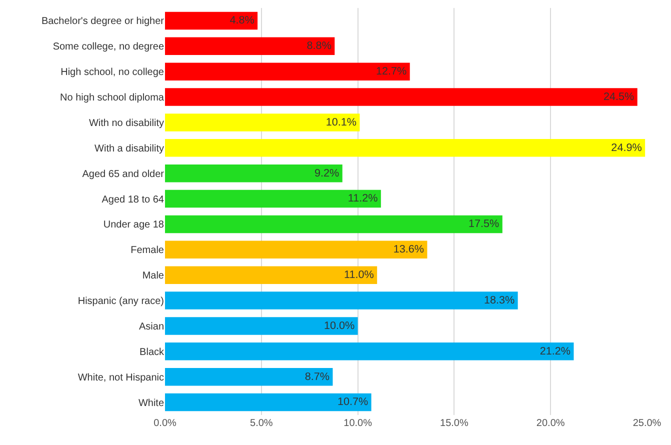  What do you see at coordinates (363, 198) in the screenshot?
I see `data-label: 11.2%` at bounding box center [363, 198].